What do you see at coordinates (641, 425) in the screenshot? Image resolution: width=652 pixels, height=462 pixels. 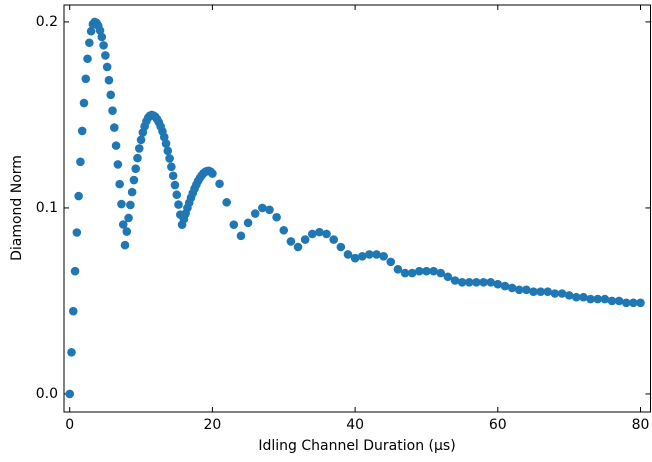 I see `x-tick-label: 80` at bounding box center [641, 425].